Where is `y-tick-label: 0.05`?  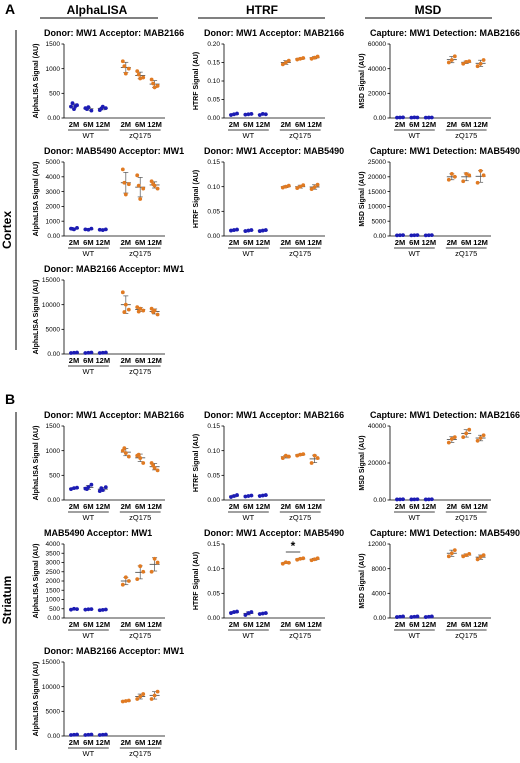
y-tick-label: 0.05 is located at coordinates (213, 100).